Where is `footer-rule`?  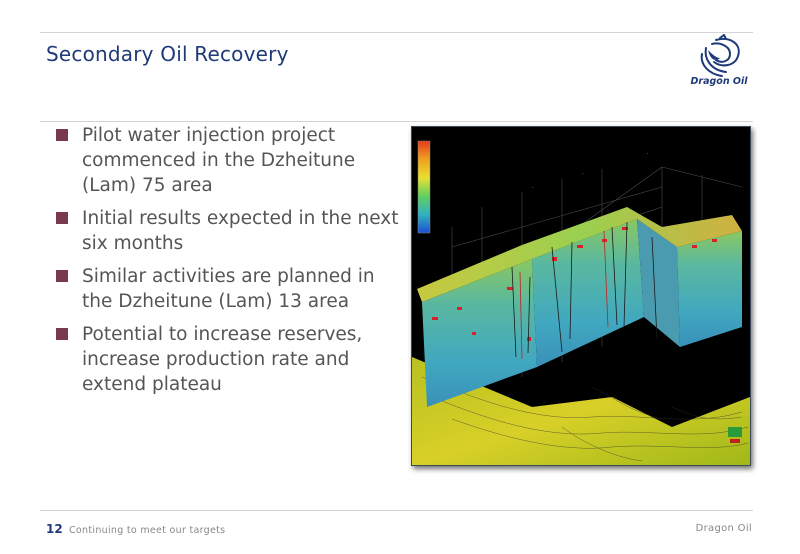
footer-rule is located at coordinates (396, 510).